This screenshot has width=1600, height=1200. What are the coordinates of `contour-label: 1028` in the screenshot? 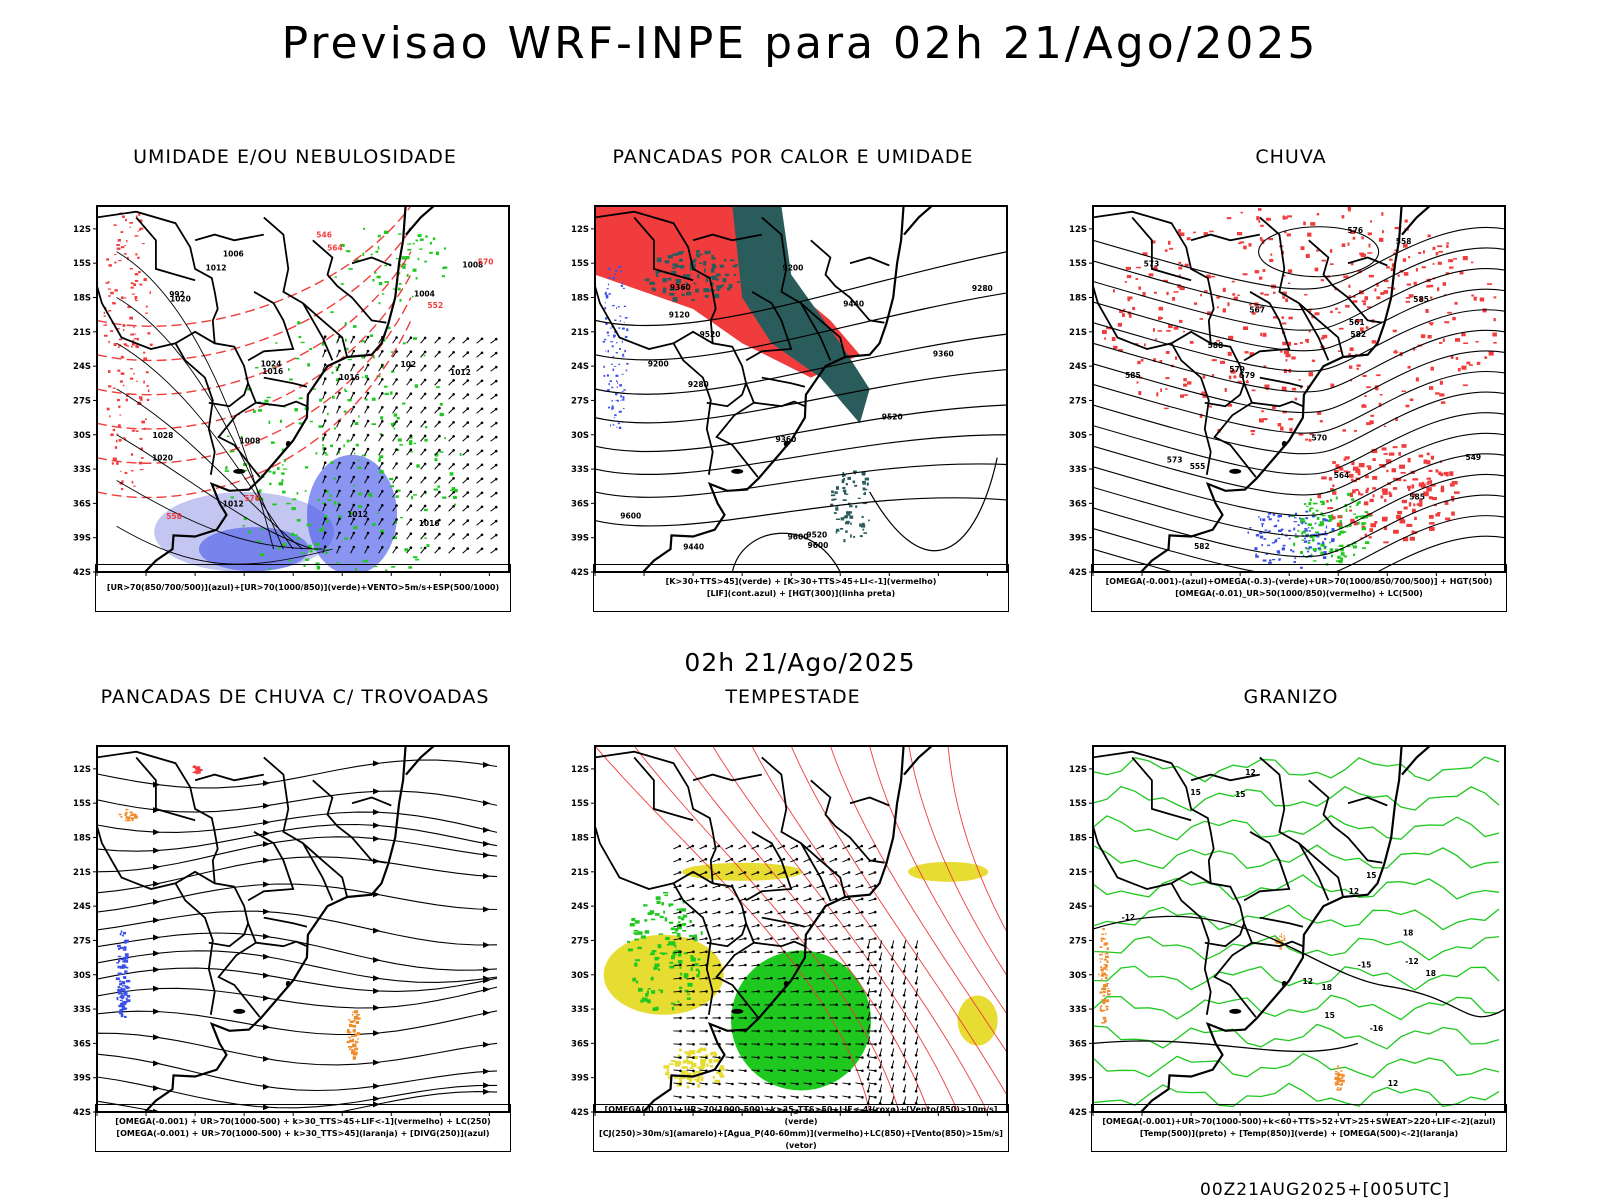 It's located at (163, 435).